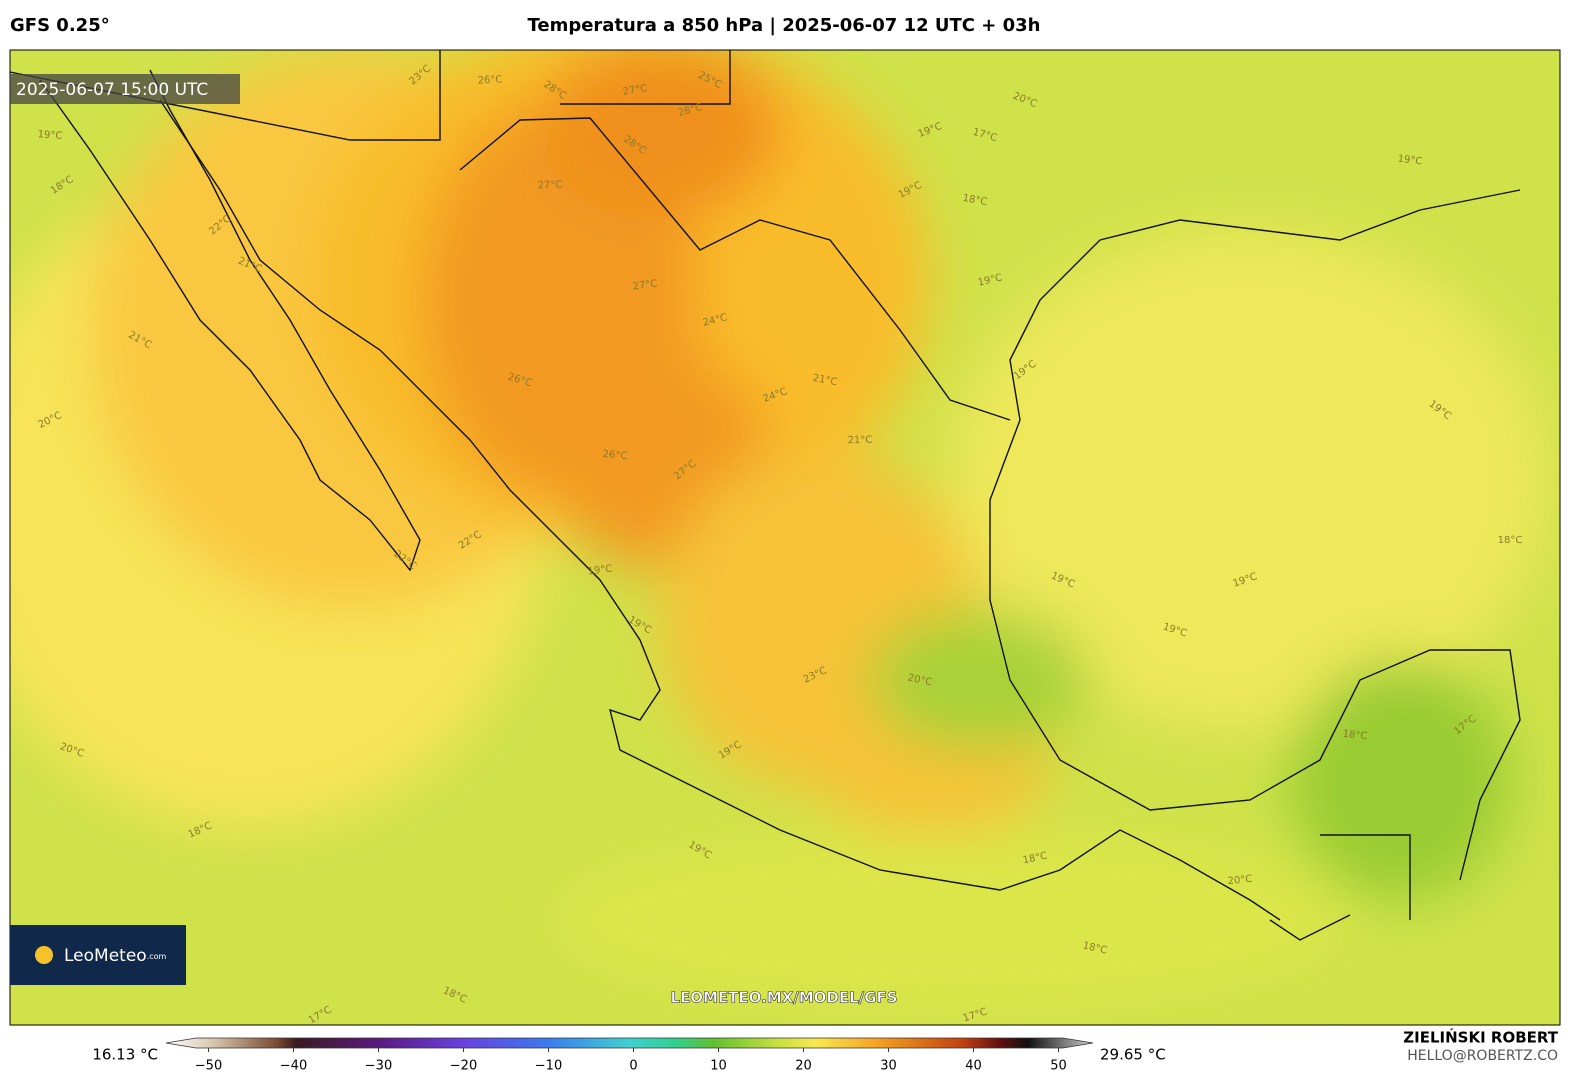  I want to click on colorbar-tick-label: 50, so click(1058, 1066).